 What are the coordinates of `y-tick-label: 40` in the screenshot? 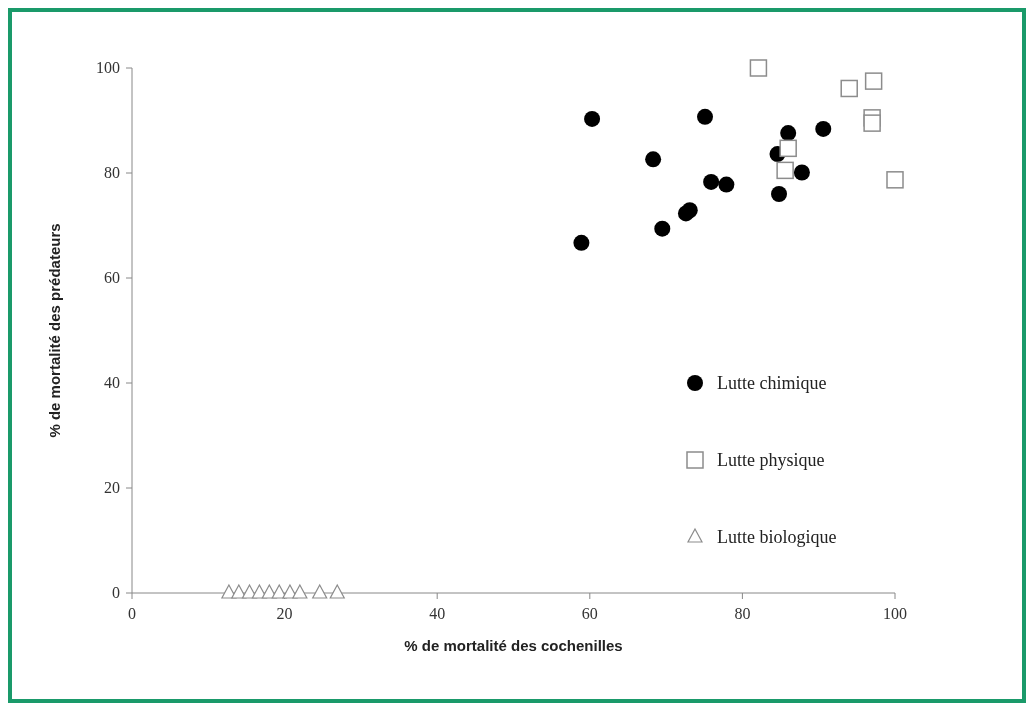 It's located at (112, 382).